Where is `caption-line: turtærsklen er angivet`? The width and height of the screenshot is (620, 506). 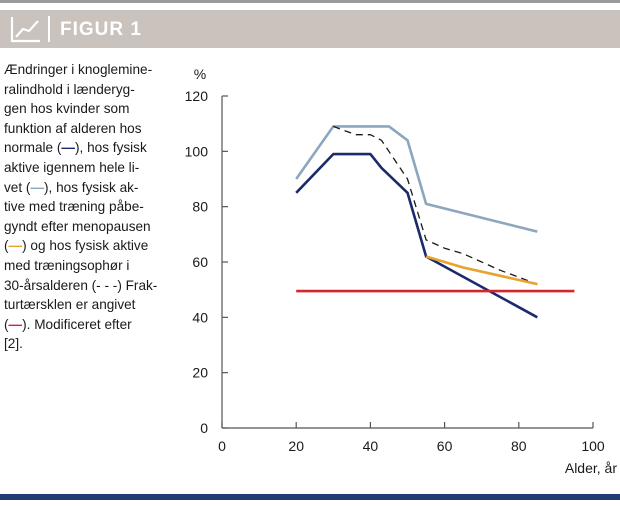
caption-line: turtærsklen er angivet is located at coordinates (70, 305).